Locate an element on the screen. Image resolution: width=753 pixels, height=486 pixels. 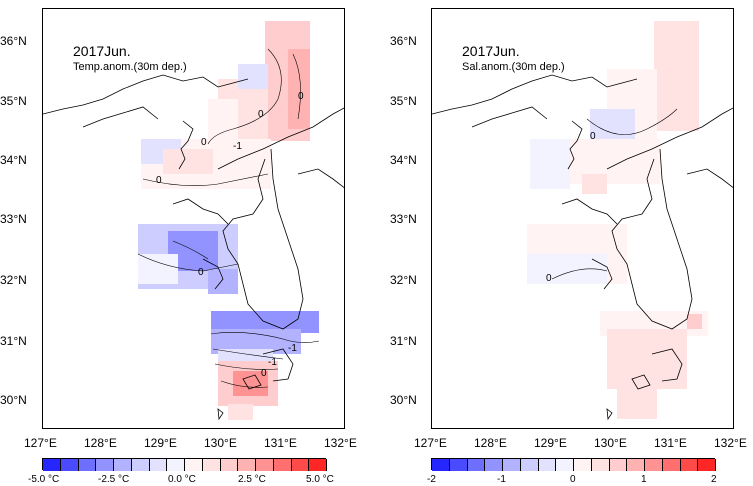
colorbar-label: -5.0 °C is located at coordinates (44, 479).